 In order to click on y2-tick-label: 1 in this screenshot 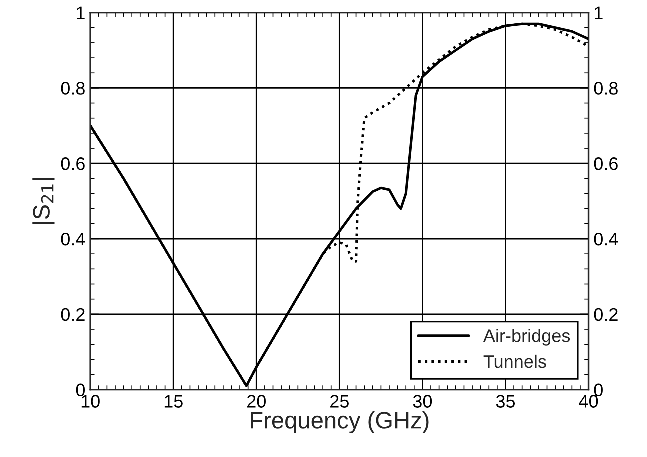, I will do `click(599, 13)`.